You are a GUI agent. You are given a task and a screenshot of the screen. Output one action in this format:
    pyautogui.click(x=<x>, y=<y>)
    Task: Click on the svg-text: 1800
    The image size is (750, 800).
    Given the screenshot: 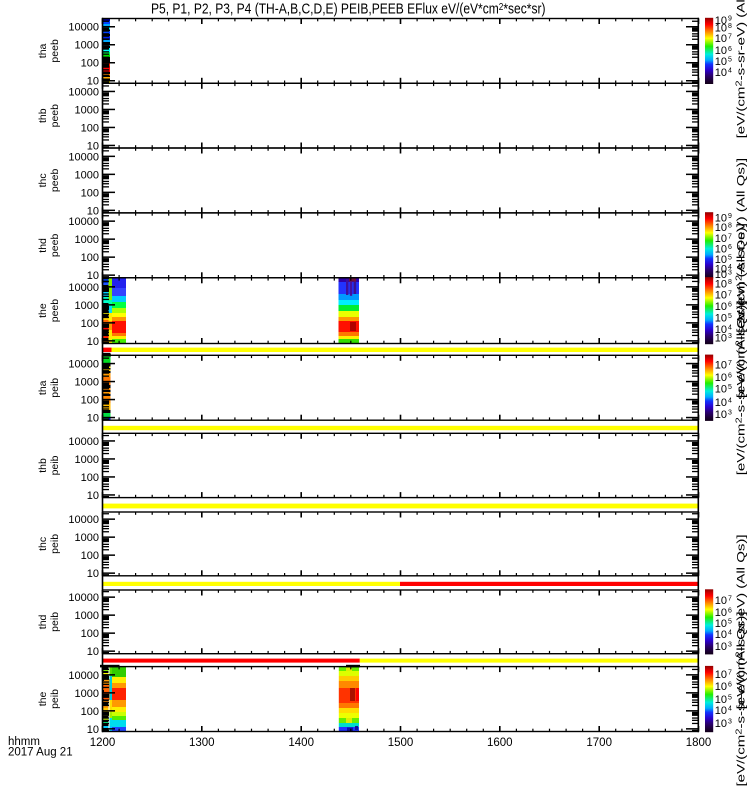 What is the action you would take?
    pyautogui.click(x=699, y=743)
    